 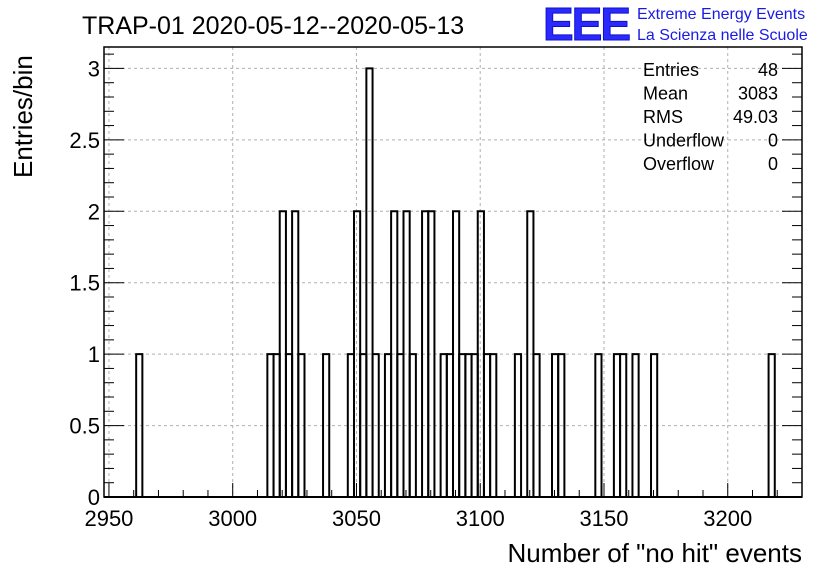 What do you see at coordinates (23, 116) in the screenshot?
I see `y-axis-label: Entries/bin` at bounding box center [23, 116].